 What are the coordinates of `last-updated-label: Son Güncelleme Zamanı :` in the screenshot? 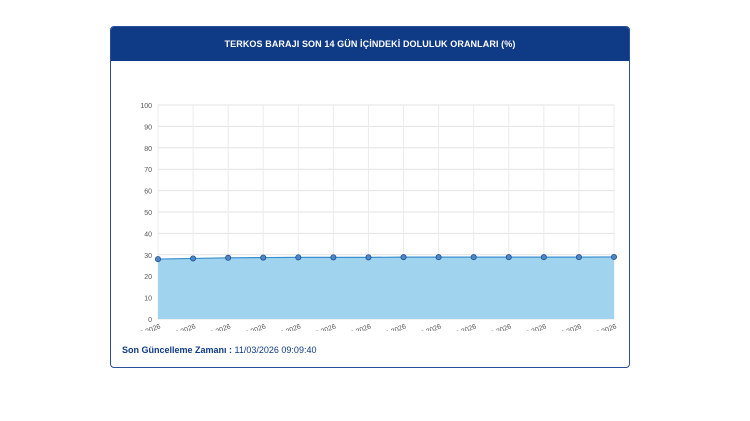 It's located at (177, 350).